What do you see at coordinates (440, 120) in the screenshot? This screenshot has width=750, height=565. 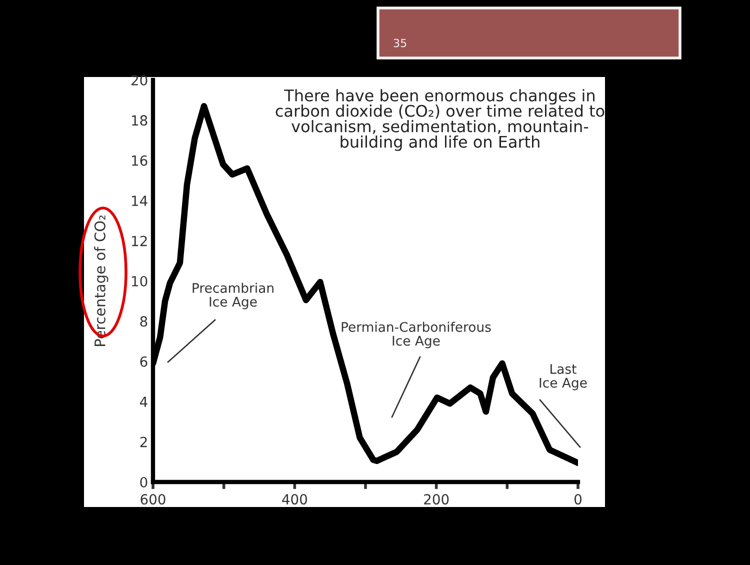 I see `text: There have been enormous changes in carbon dioxide (CO₂) over time related to volcanism, sedimentation, mountain- building and life on Earth` at bounding box center [440, 120].